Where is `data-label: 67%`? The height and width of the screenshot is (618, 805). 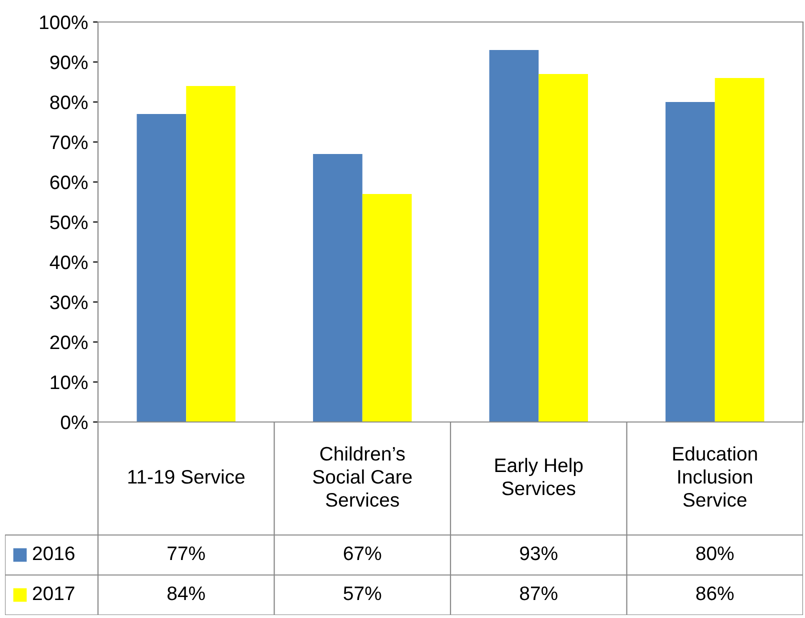 data-label: 67% is located at coordinates (363, 553).